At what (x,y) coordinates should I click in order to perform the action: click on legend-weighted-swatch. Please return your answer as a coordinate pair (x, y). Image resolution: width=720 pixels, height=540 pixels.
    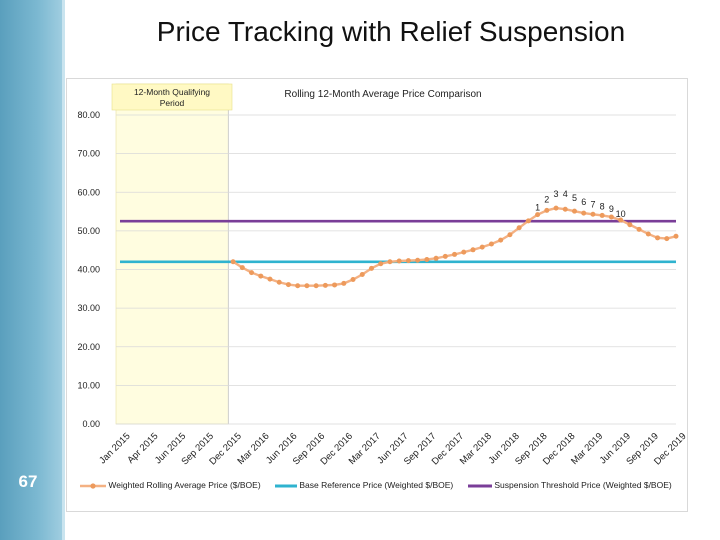
    Looking at the image, I should click on (93, 486).